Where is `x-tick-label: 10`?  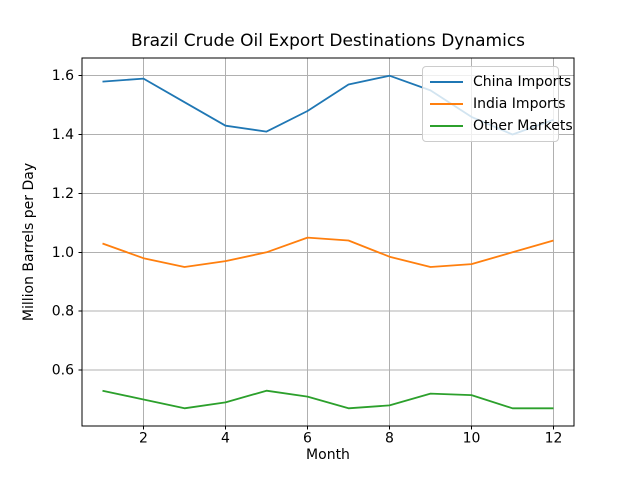
x-tick-label: 10 is located at coordinates (472, 439).